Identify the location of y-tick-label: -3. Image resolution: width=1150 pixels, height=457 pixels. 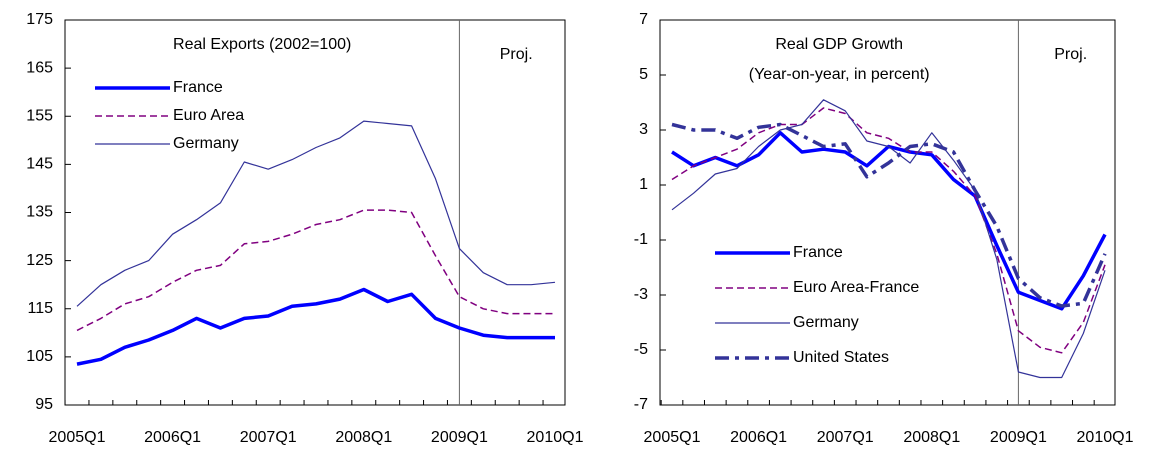
(641, 294).